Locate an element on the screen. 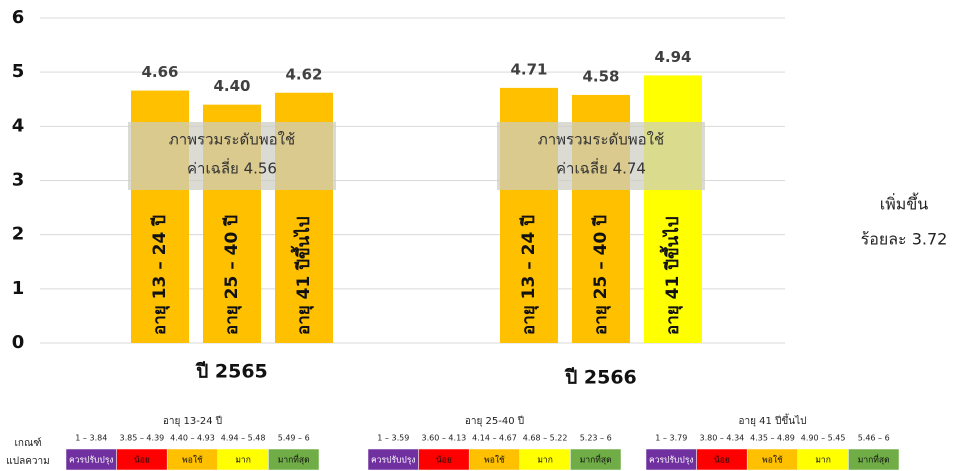 The image size is (968, 471). summary-text: ค่าเฉลี่ย 4.56 is located at coordinates (232, 168).